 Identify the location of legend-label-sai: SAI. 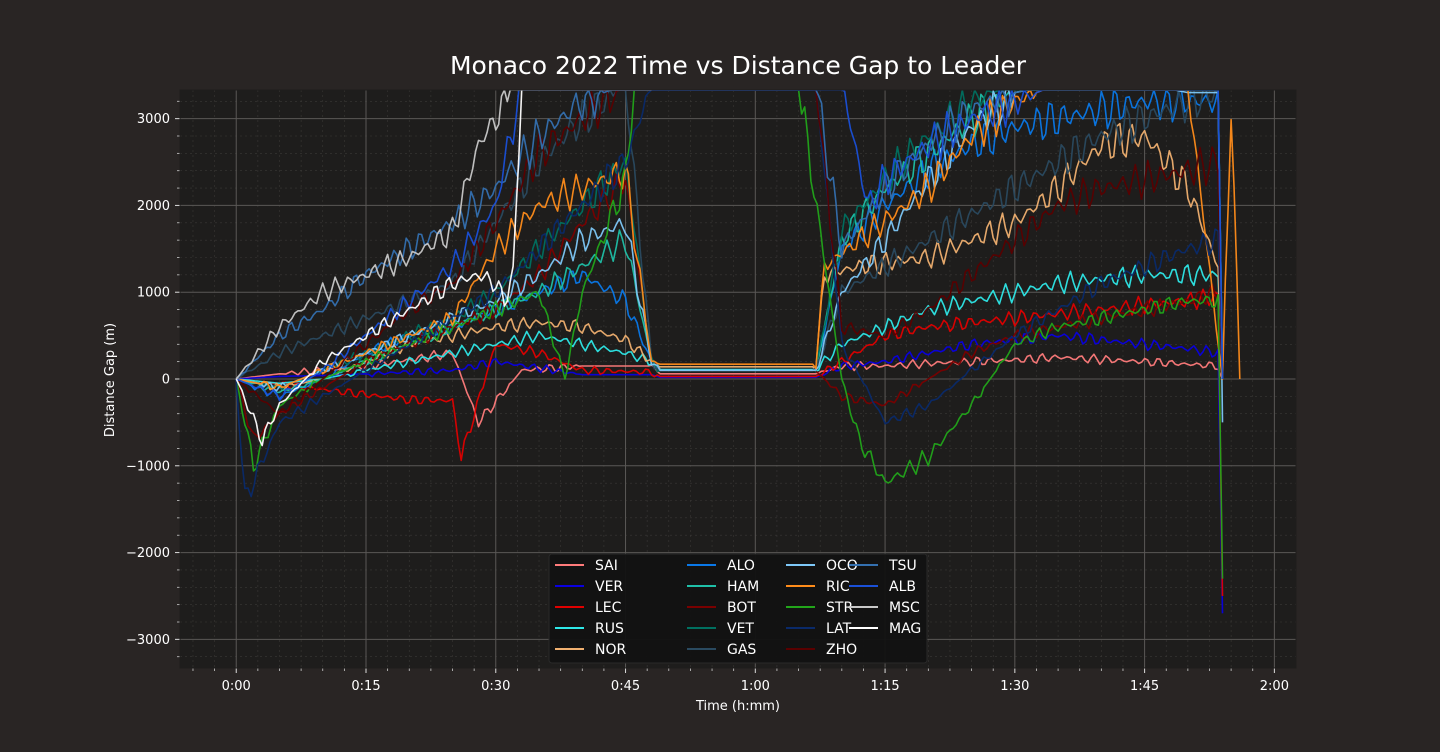
(606, 566).